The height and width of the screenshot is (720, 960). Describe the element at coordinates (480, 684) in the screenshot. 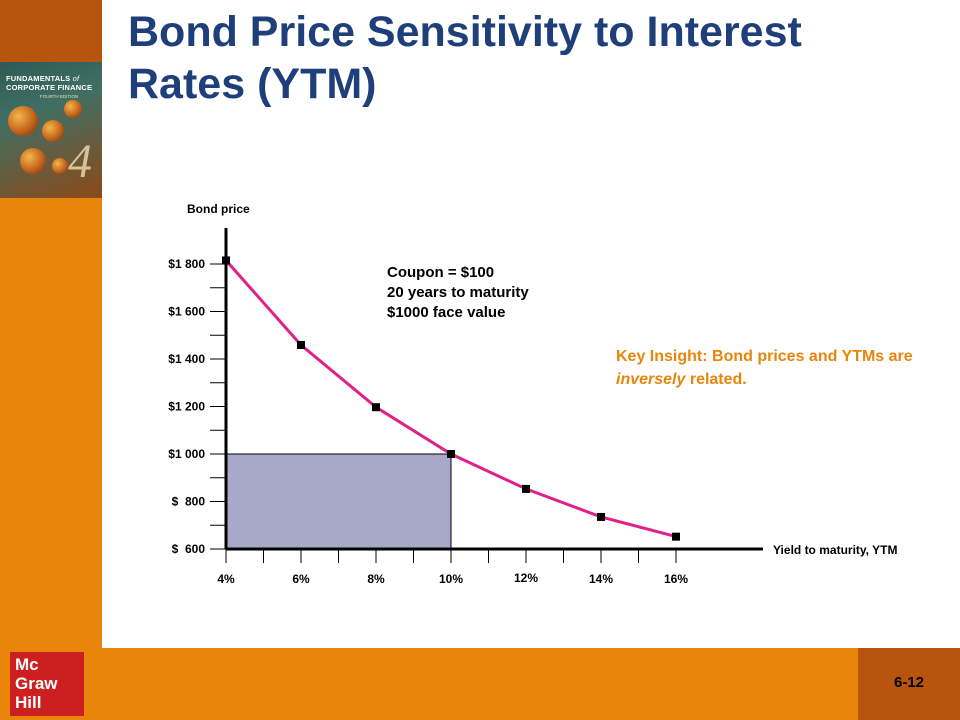

I see `footer-bar` at that location.